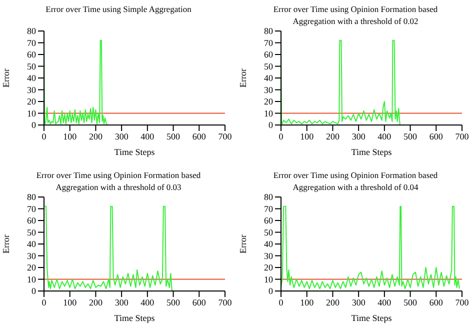  I want to click on chart-title: Error over Time using Simple Aggregation, so click(118, 9).